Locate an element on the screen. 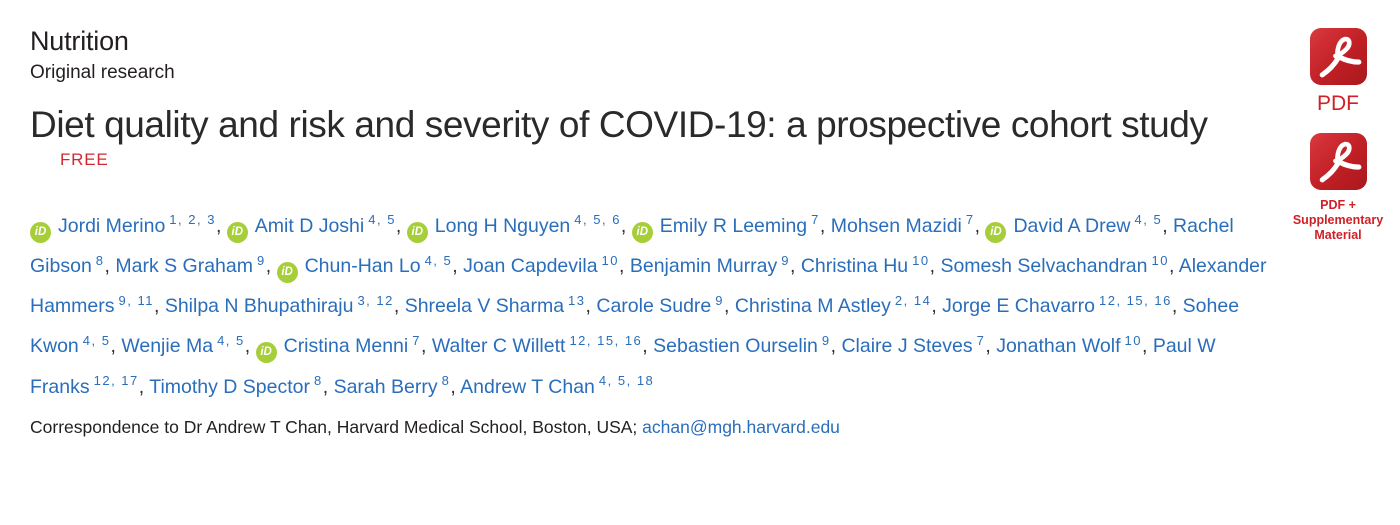 The height and width of the screenshot is (525, 1400). journal-section: Nutrition is located at coordinates (79, 41).